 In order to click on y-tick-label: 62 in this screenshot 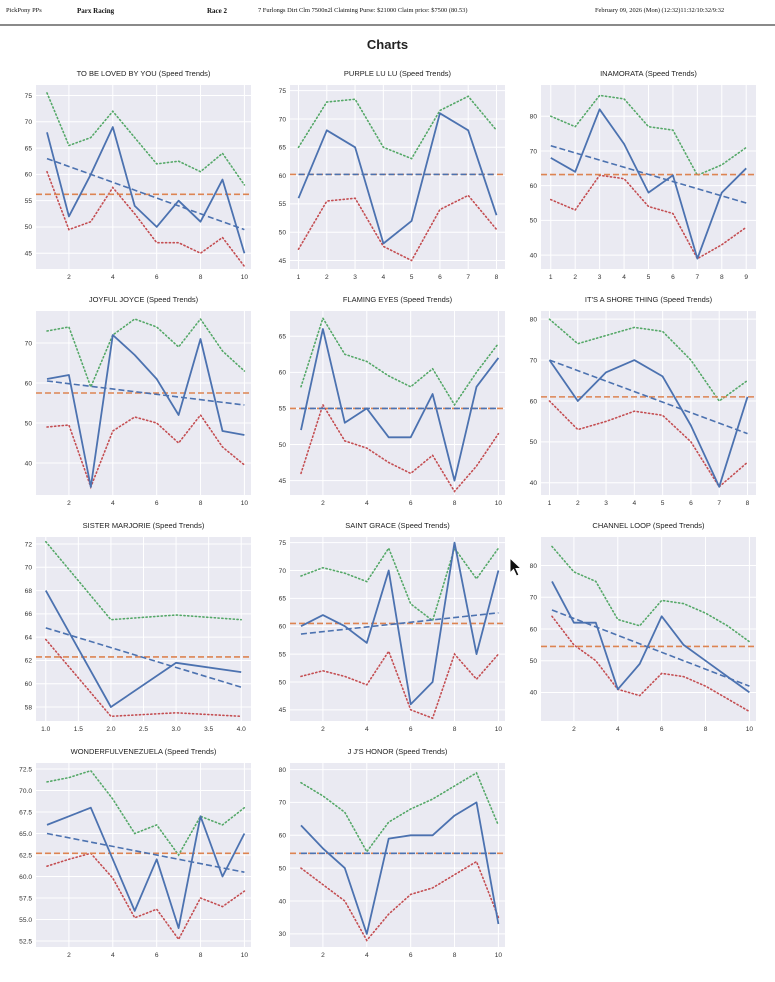, I will do `click(29, 661)`.